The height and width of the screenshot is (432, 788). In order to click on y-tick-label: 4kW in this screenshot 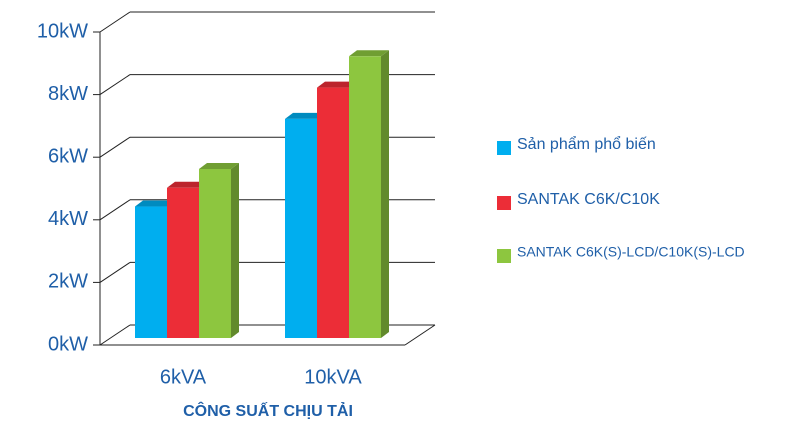, I will do `click(68, 219)`.